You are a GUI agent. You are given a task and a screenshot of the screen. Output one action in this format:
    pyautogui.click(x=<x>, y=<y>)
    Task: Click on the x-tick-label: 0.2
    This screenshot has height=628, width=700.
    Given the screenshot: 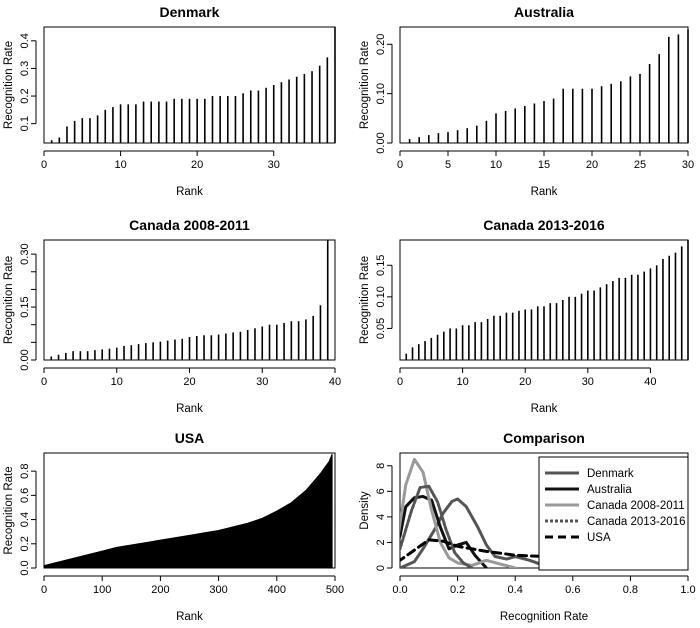 What is the action you would take?
    pyautogui.click(x=457, y=590)
    